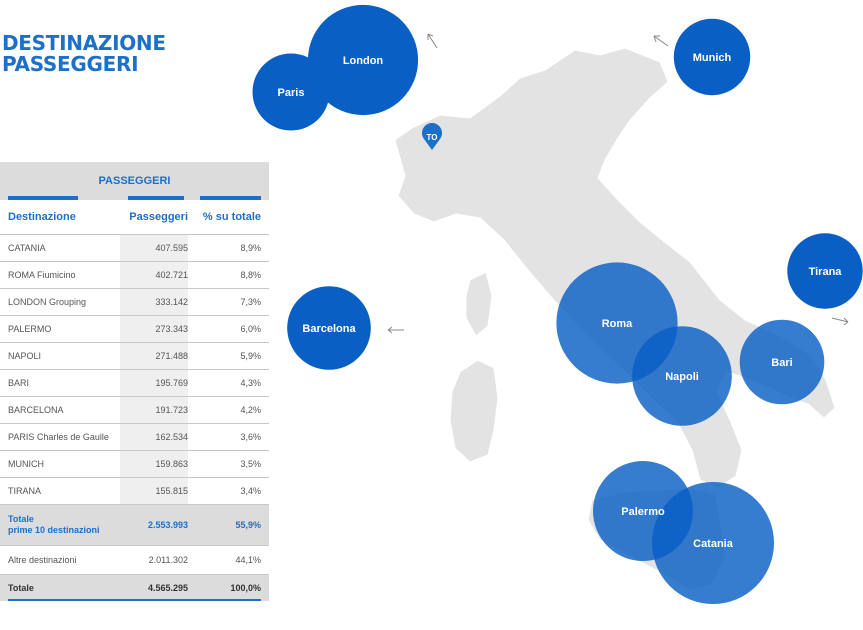  I want to click on table-row: BARI 195.769 4,3%, so click(134, 383).